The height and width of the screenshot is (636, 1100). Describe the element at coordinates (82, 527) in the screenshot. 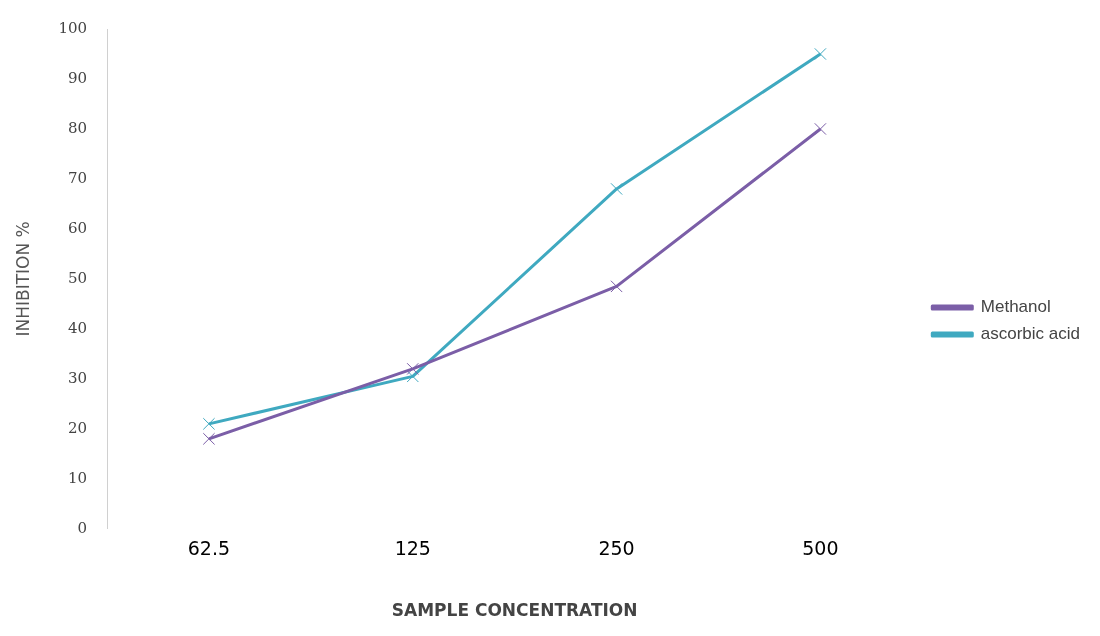

I see `y-tick-label: 0` at that location.